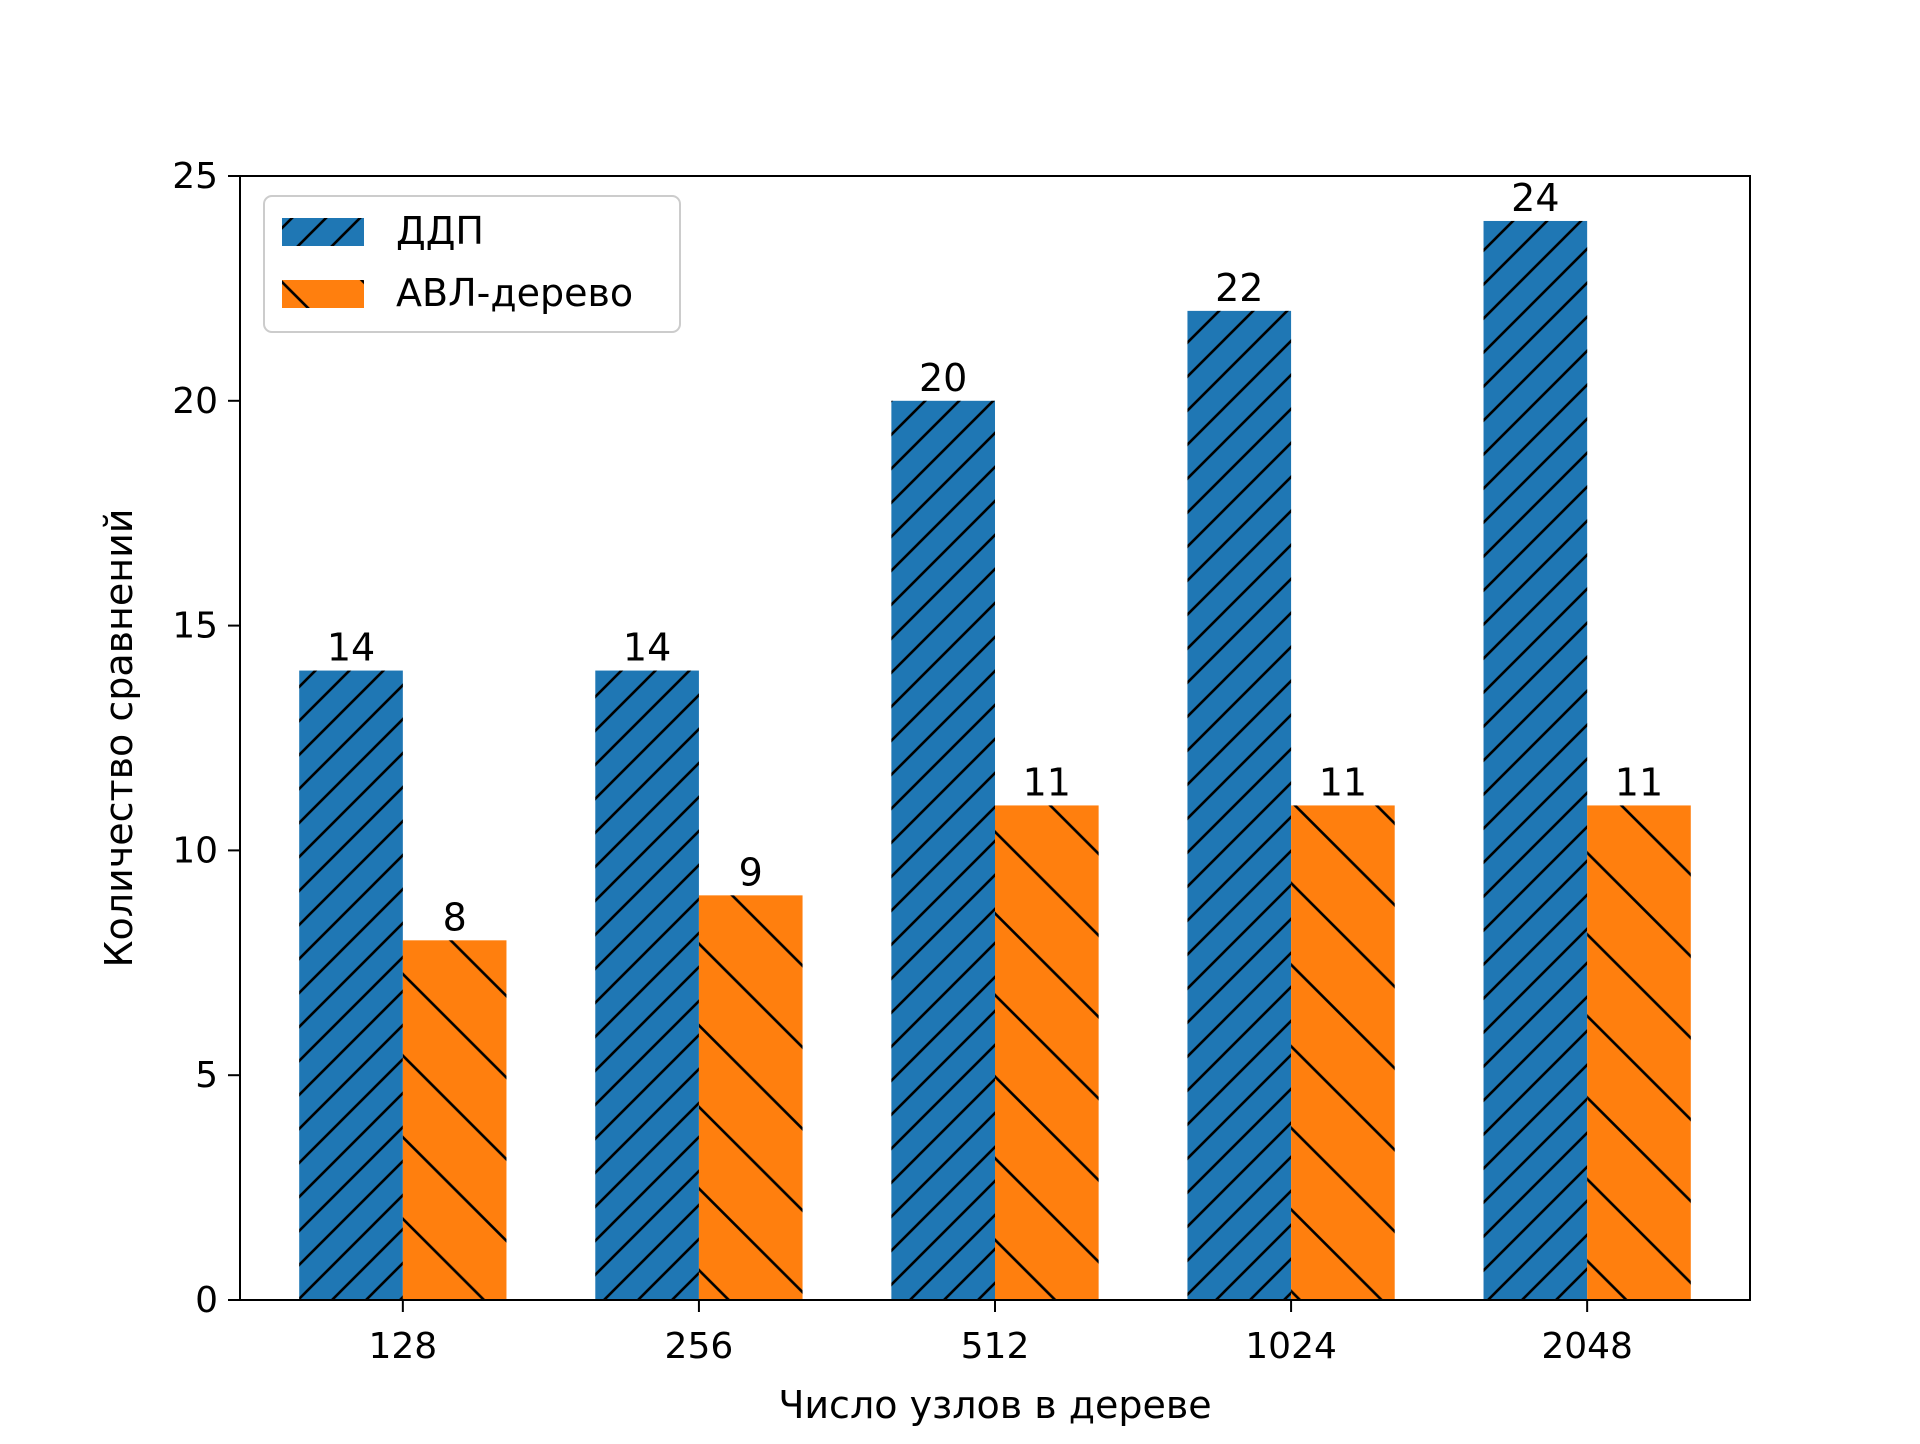  Describe the element at coordinates (1239, 288) in the screenshot. I see `bar-value-label: 22` at that location.